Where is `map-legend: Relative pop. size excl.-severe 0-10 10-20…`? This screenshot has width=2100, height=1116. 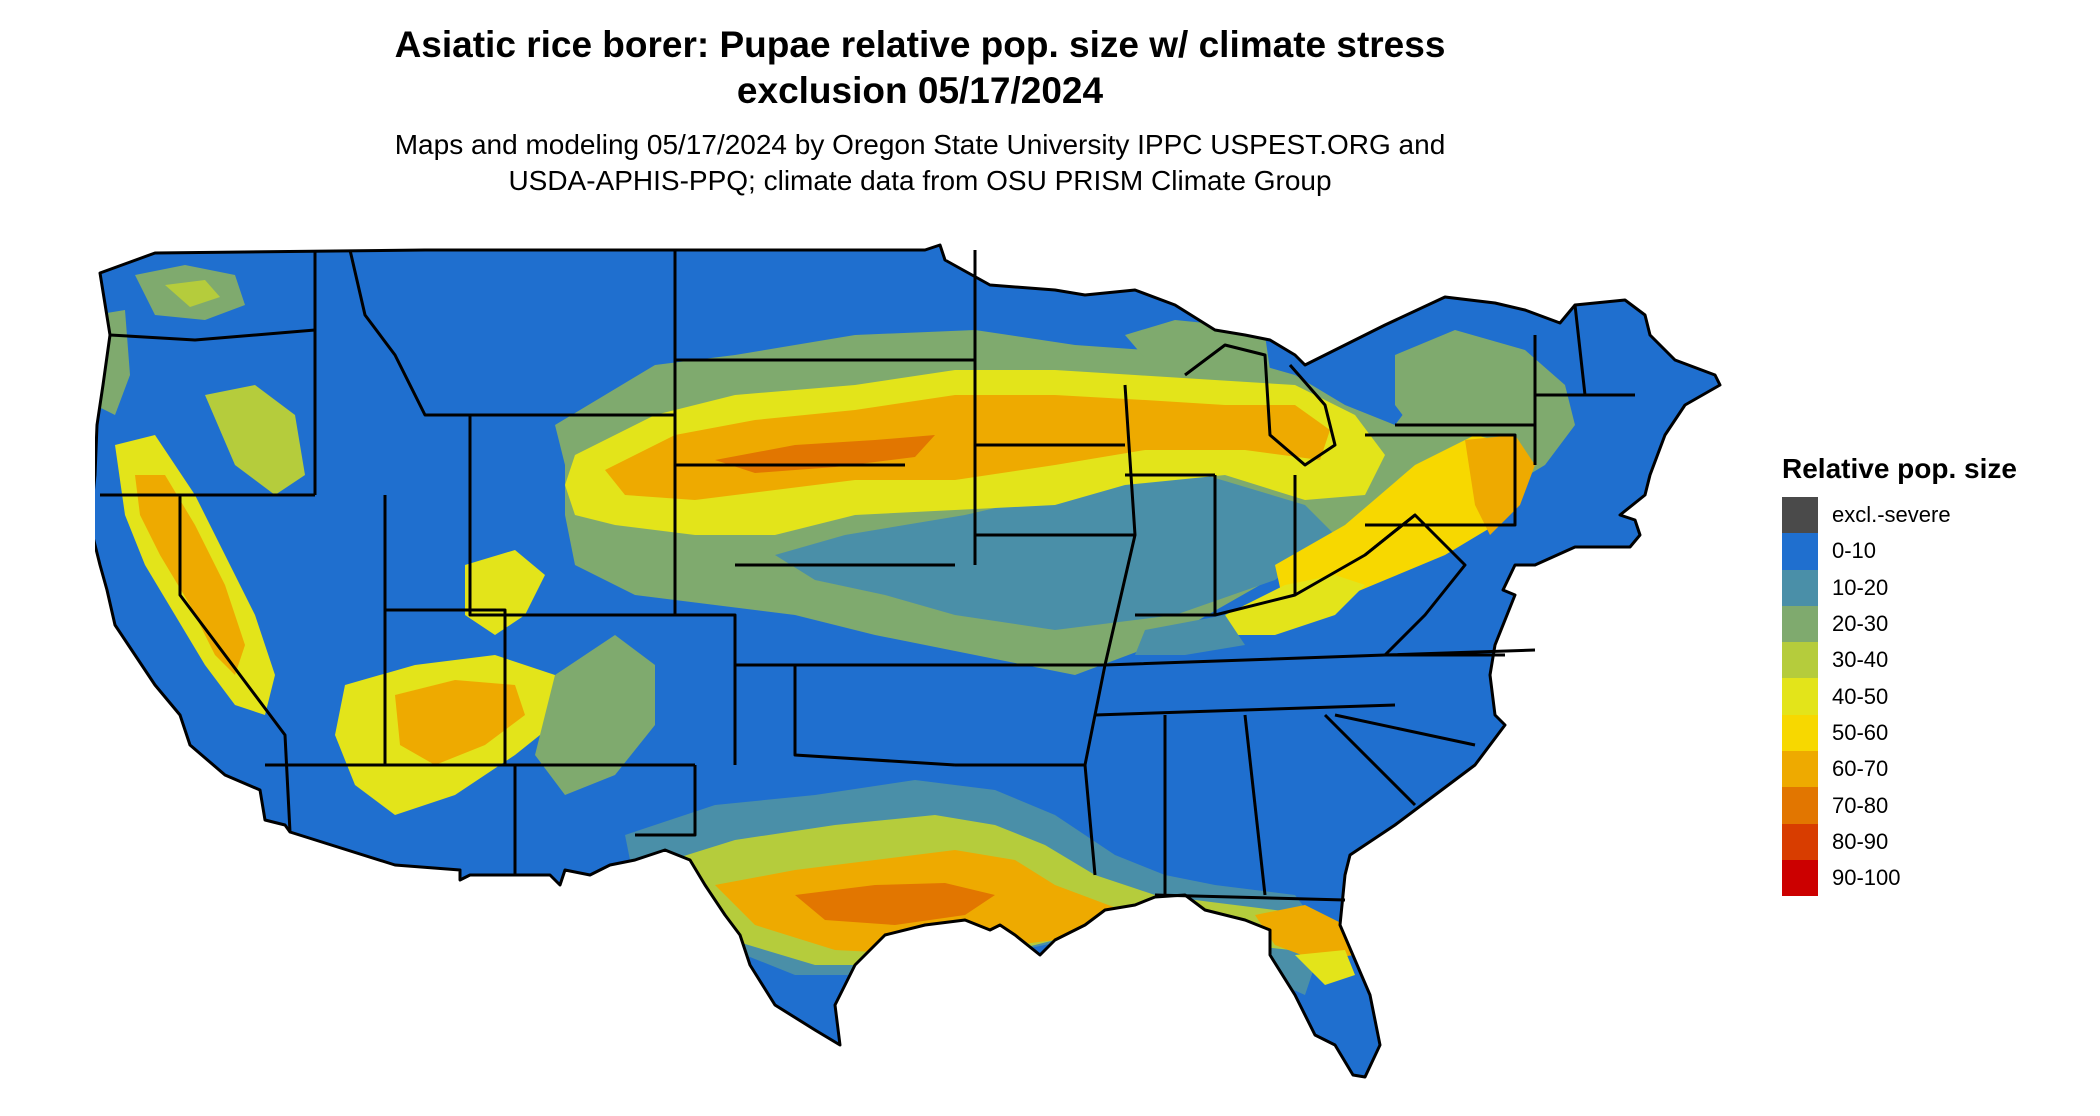
map-legend: Relative pop. size excl.-severe 0-10 10-20… is located at coordinates (1899, 675).